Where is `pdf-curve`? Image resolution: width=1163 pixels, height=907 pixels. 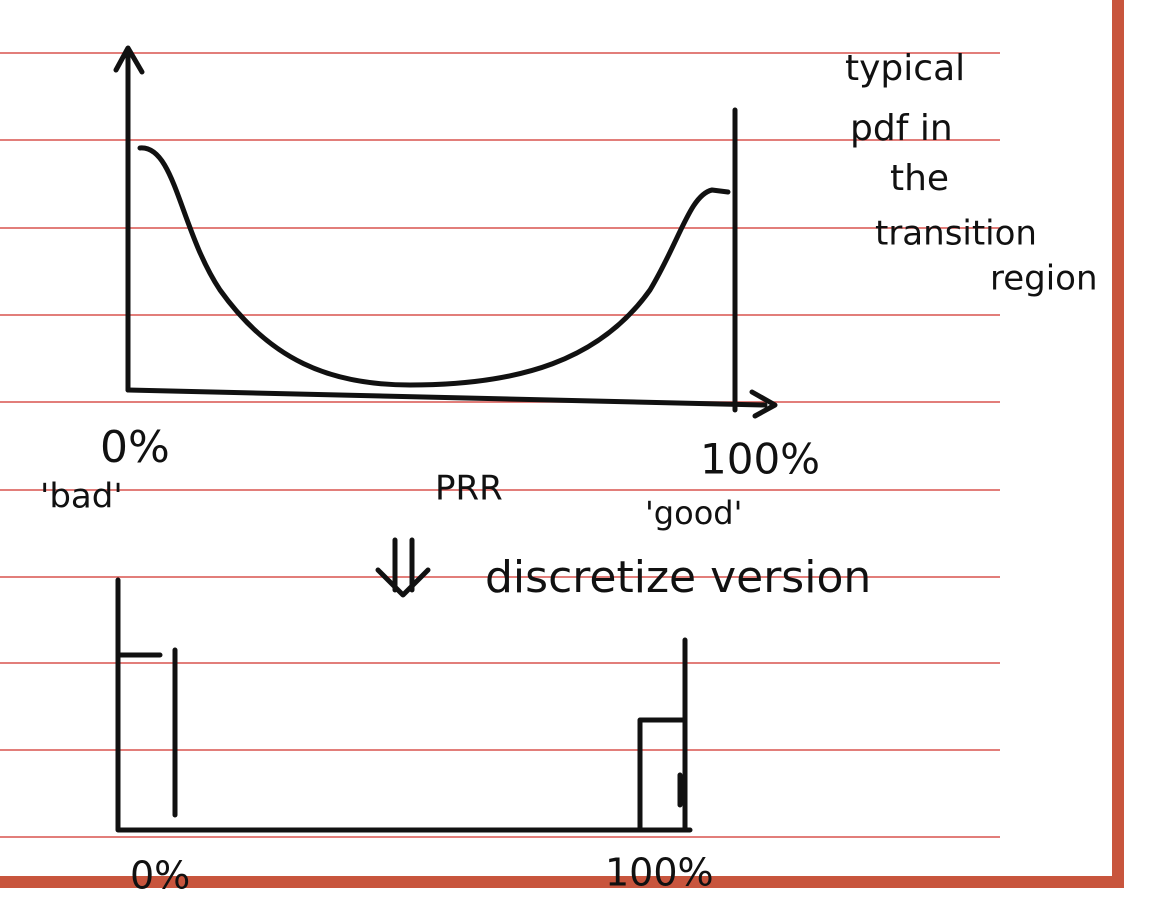 pdf-curve is located at coordinates (434, 266).